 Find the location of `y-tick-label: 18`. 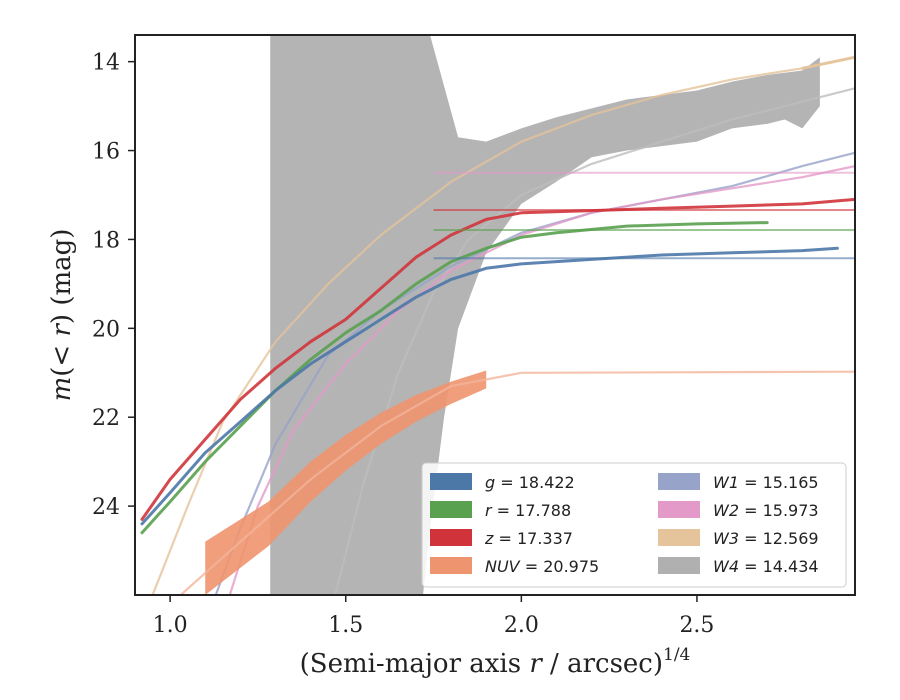

y-tick-label: 18 is located at coordinates (106, 240).